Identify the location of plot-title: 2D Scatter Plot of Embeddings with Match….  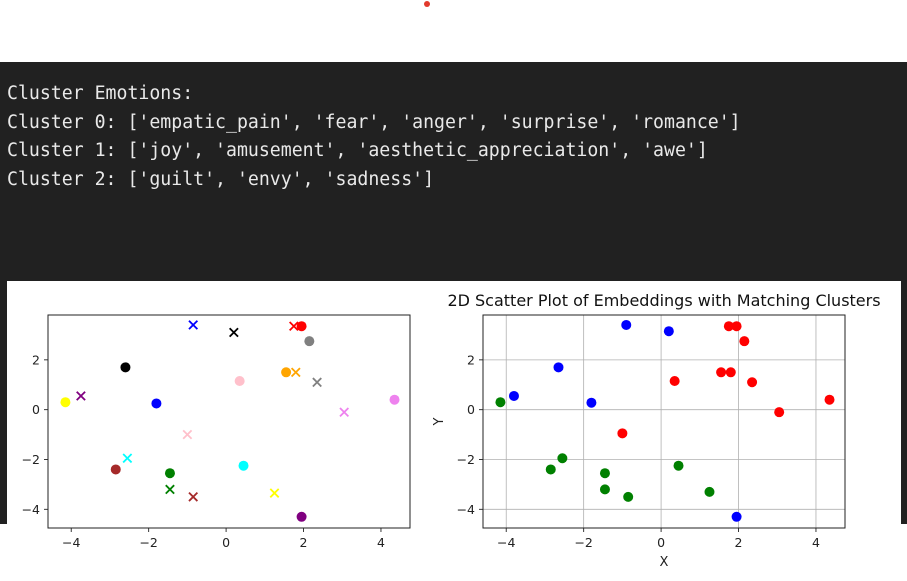
(663, 300).